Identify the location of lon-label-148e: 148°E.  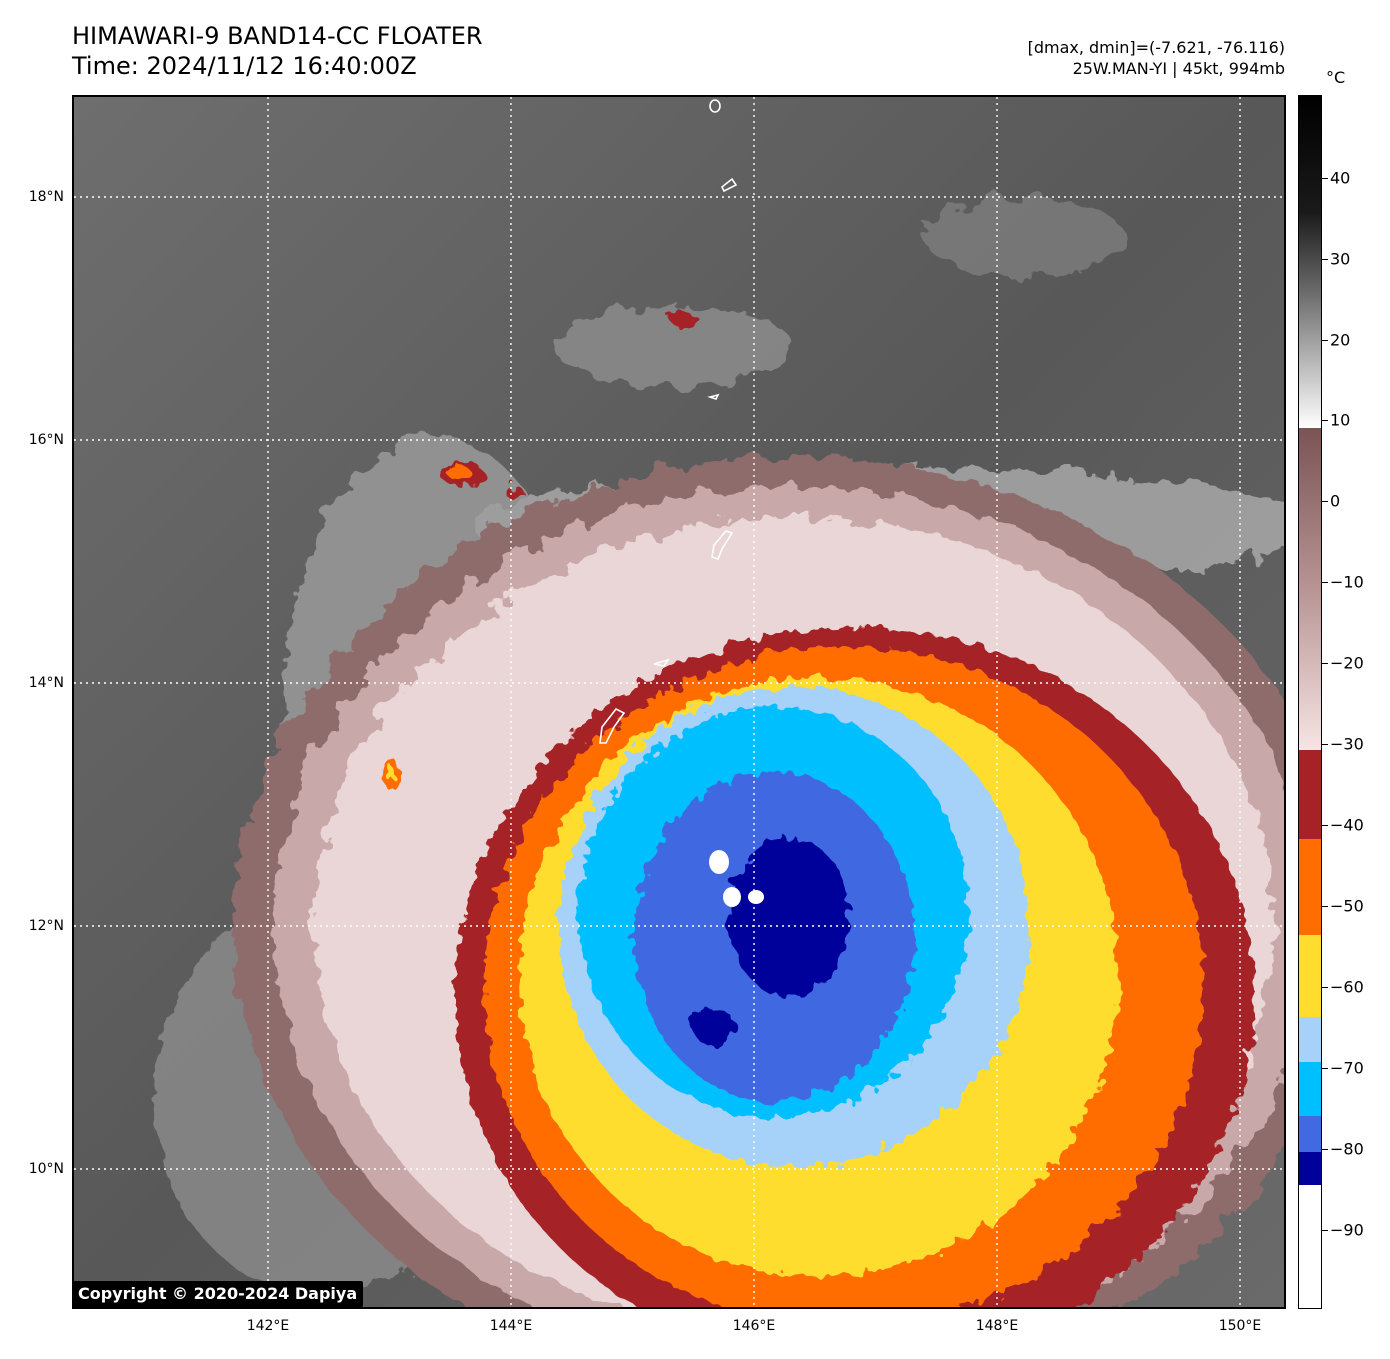
(997, 1326).